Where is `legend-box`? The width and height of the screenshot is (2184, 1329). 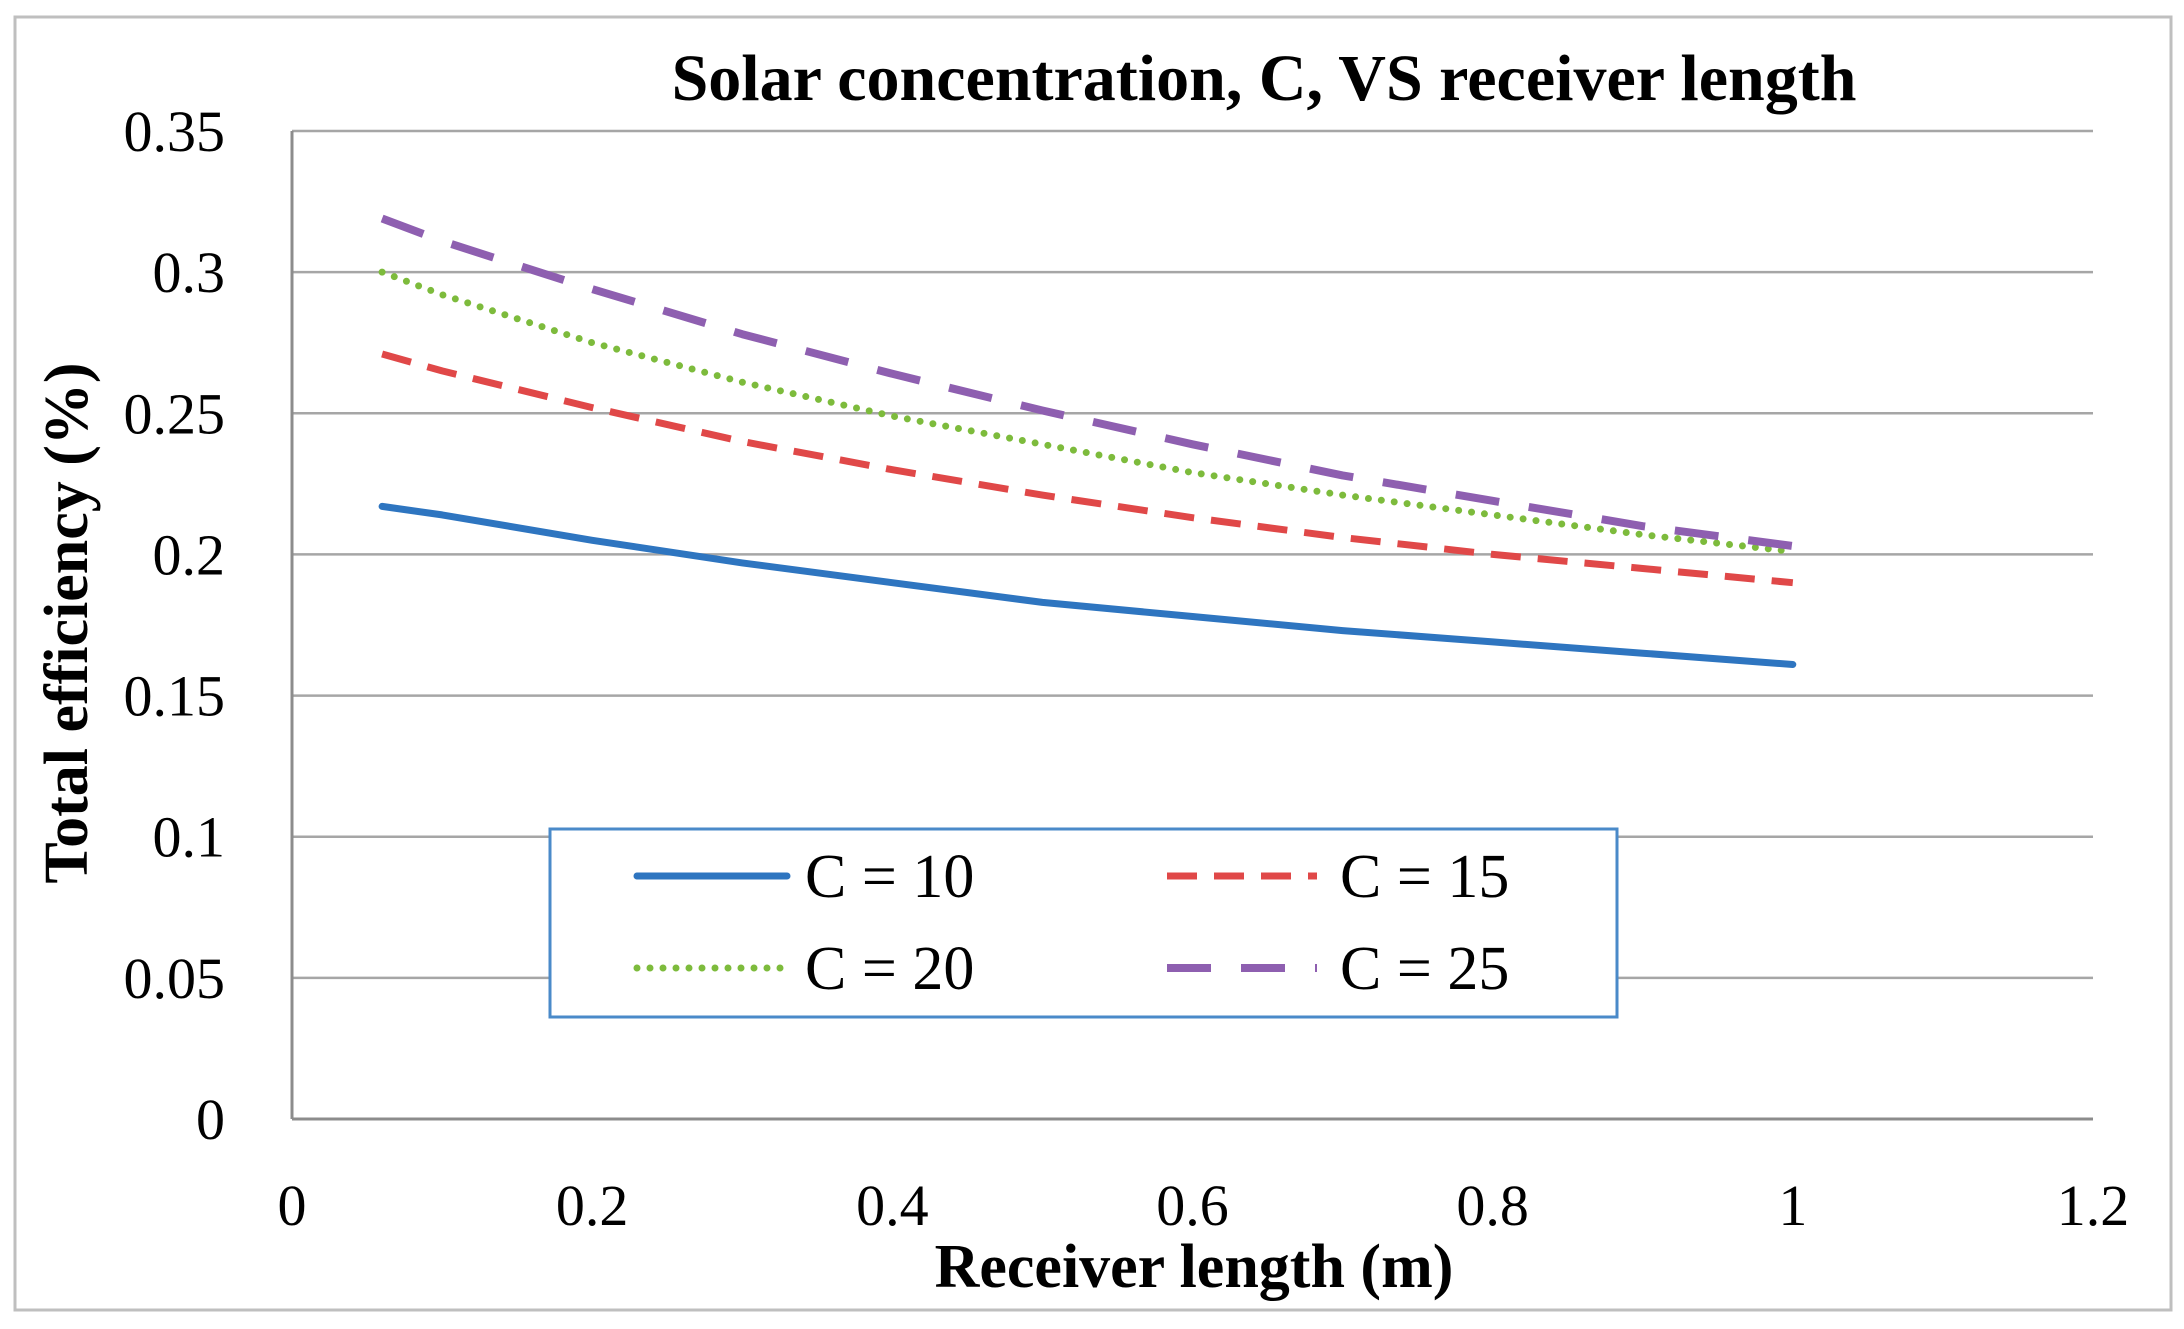
legend-box is located at coordinates (1083, 923).